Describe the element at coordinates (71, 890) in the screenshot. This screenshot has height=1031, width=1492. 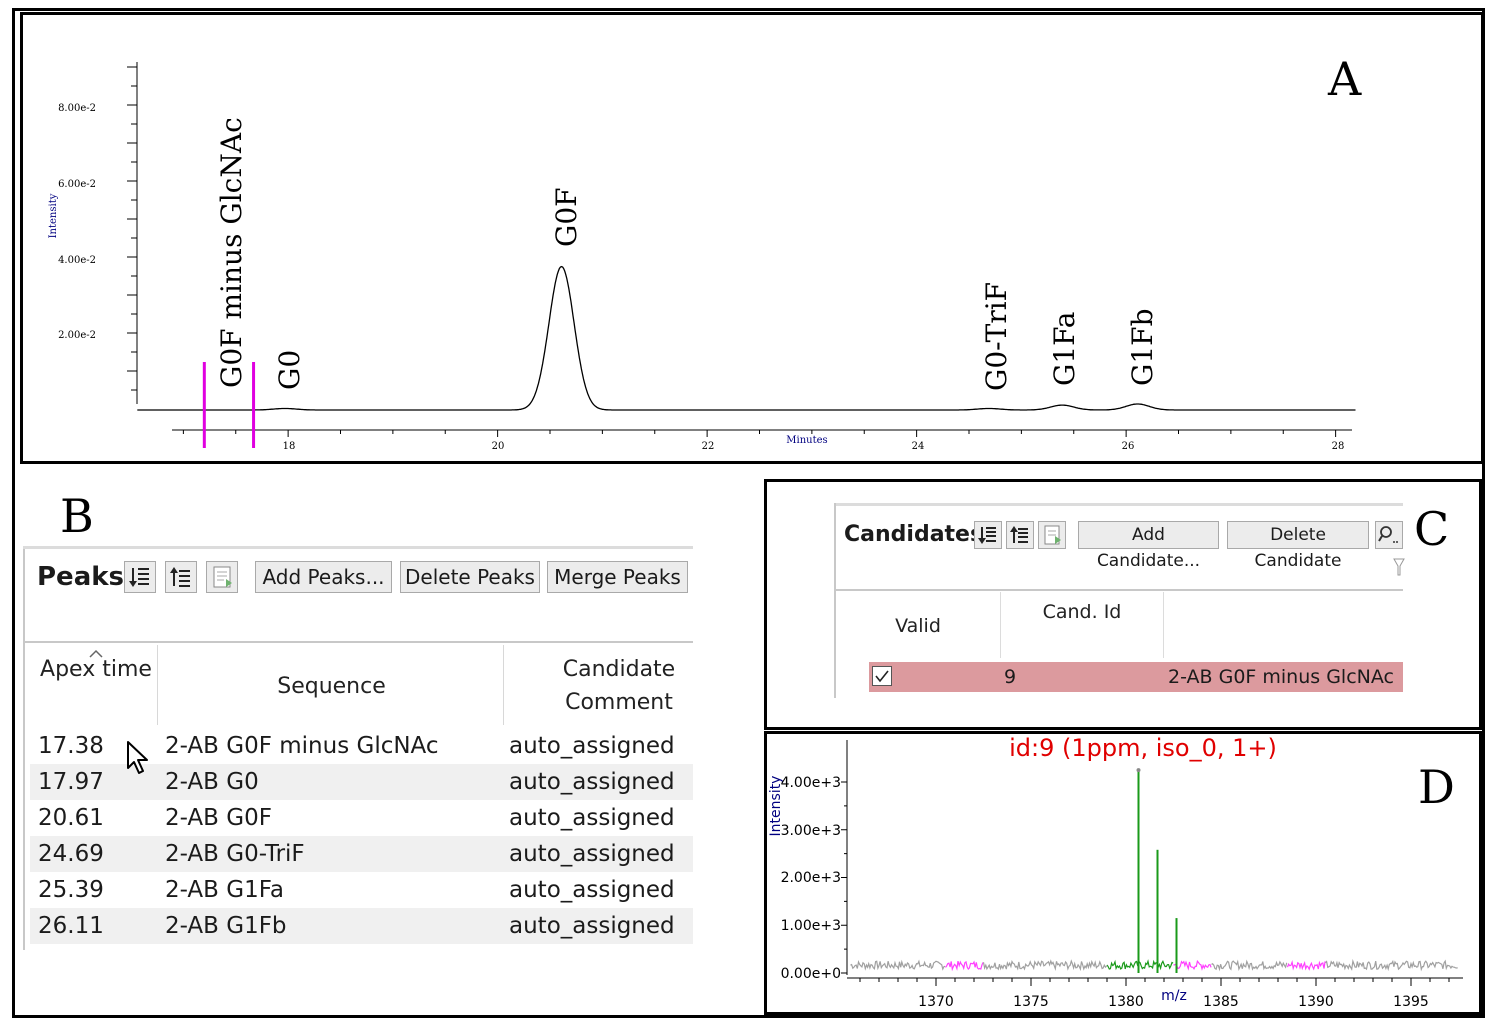
I see `table-cell-apex: 25.39` at that location.